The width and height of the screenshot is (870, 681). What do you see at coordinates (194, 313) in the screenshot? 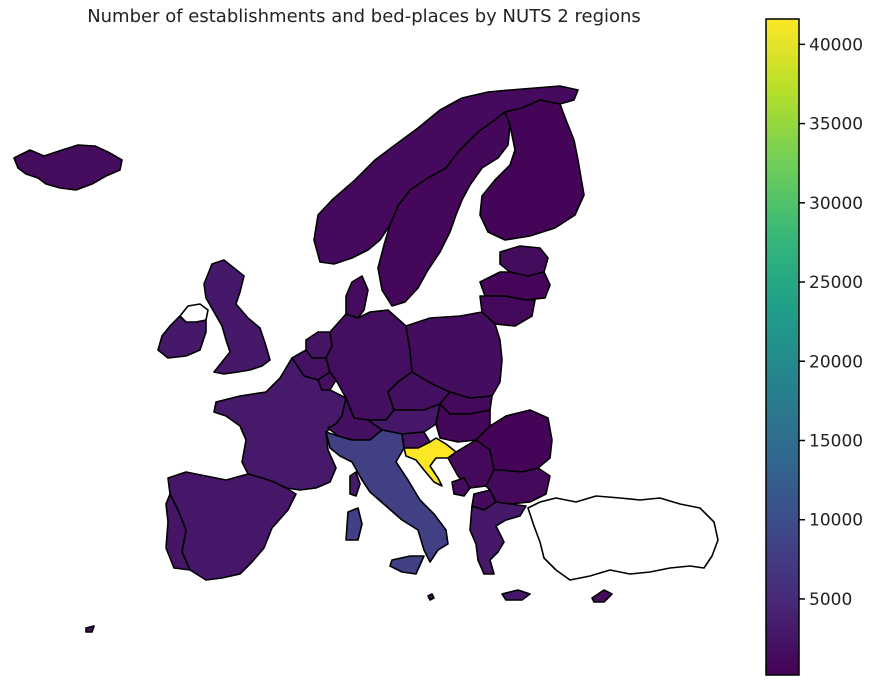
I see `region-northern-ireland` at bounding box center [194, 313].